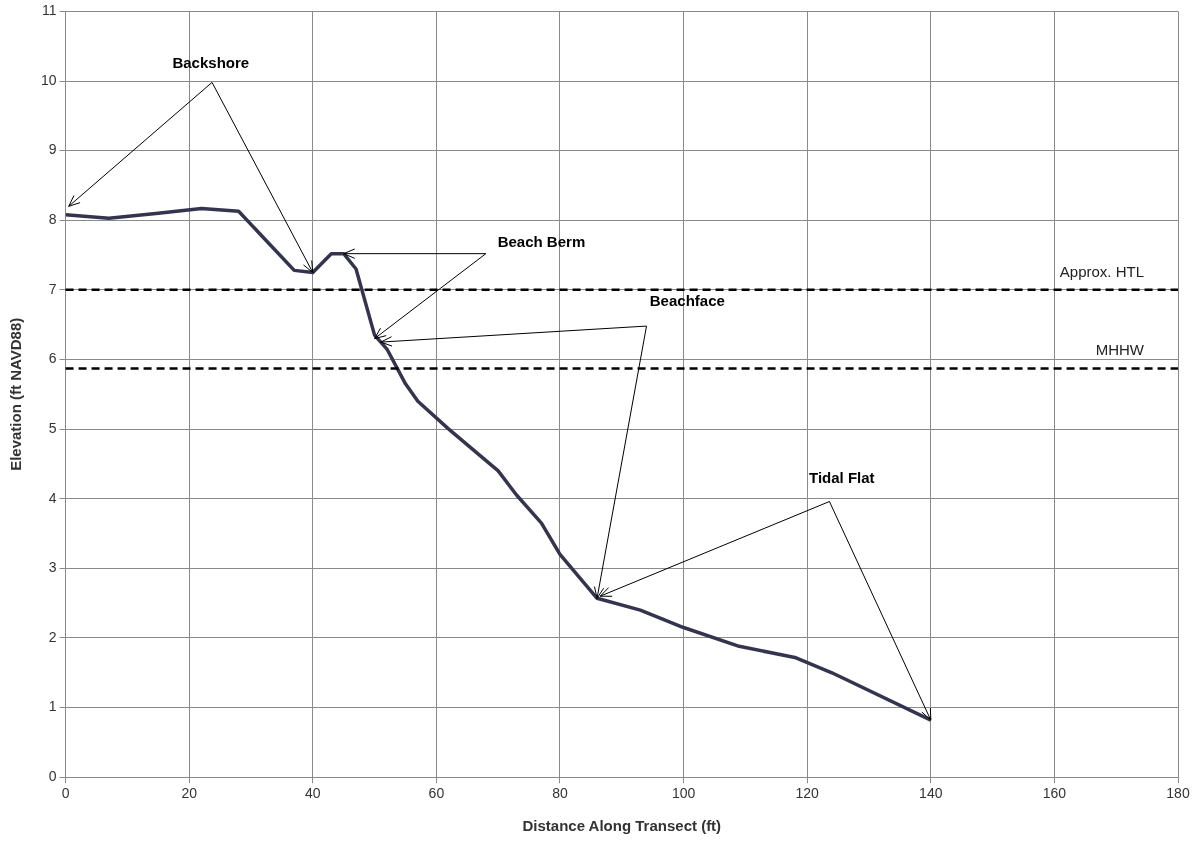  Describe the element at coordinates (65, 793) in the screenshot. I see `x-tick-label: 0` at that location.